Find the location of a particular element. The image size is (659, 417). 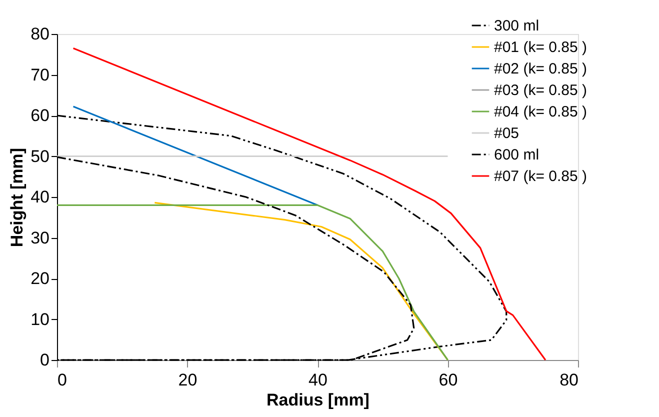

legend-label: 600 ml is located at coordinates (517, 155).